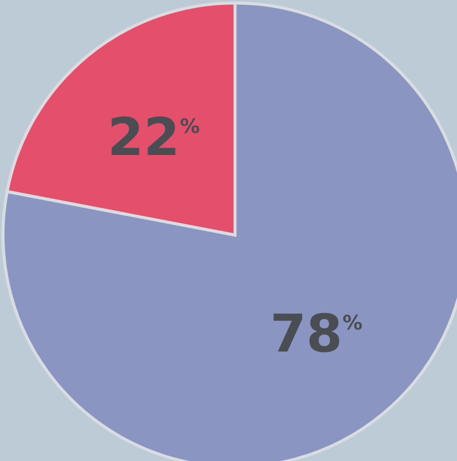  What do you see at coordinates (316, 334) in the screenshot?
I see `data-label: 78$^{%}$` at bounding box center [316, 334].